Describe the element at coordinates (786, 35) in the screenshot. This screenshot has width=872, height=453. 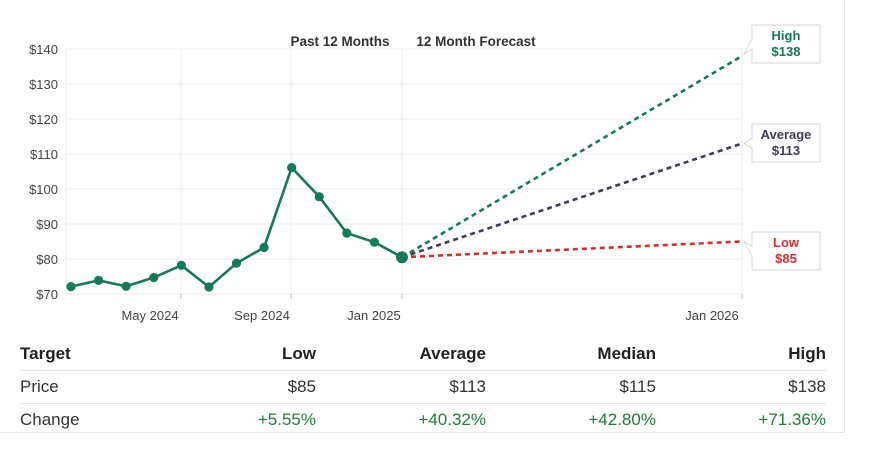
I see `callout-name: High` at that location.